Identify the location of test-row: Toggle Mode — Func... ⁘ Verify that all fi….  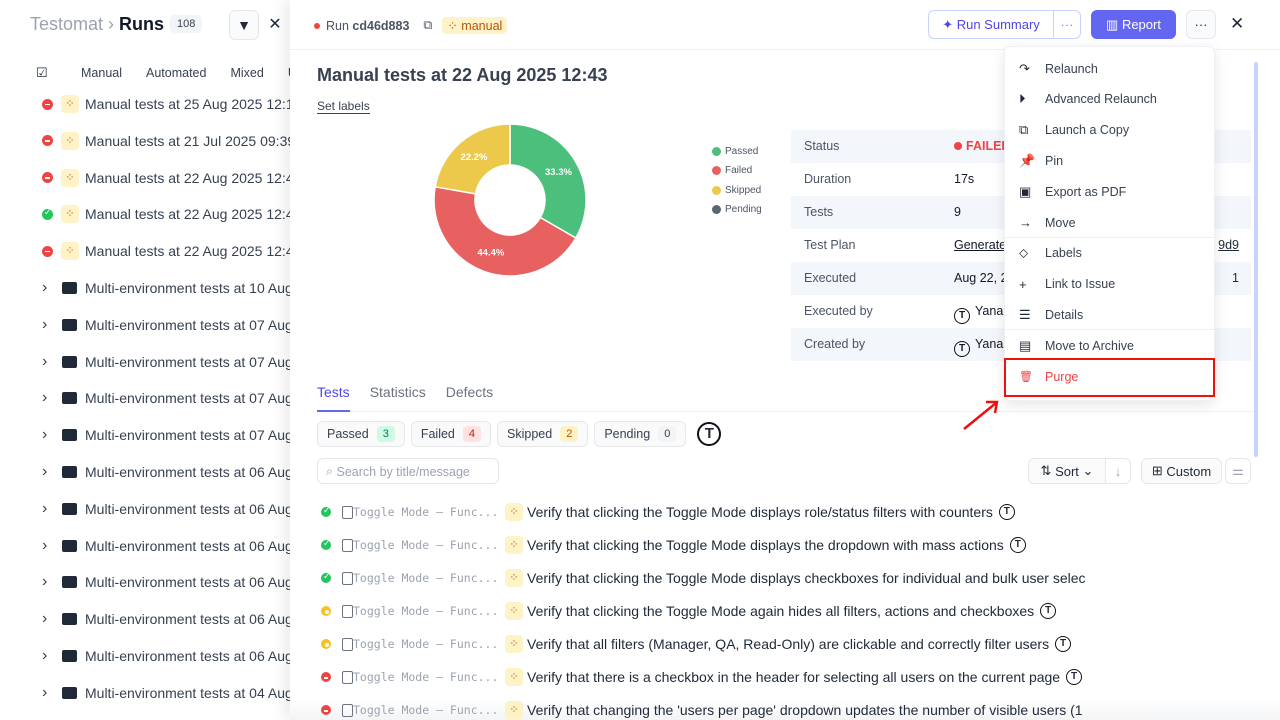
(706, 644).